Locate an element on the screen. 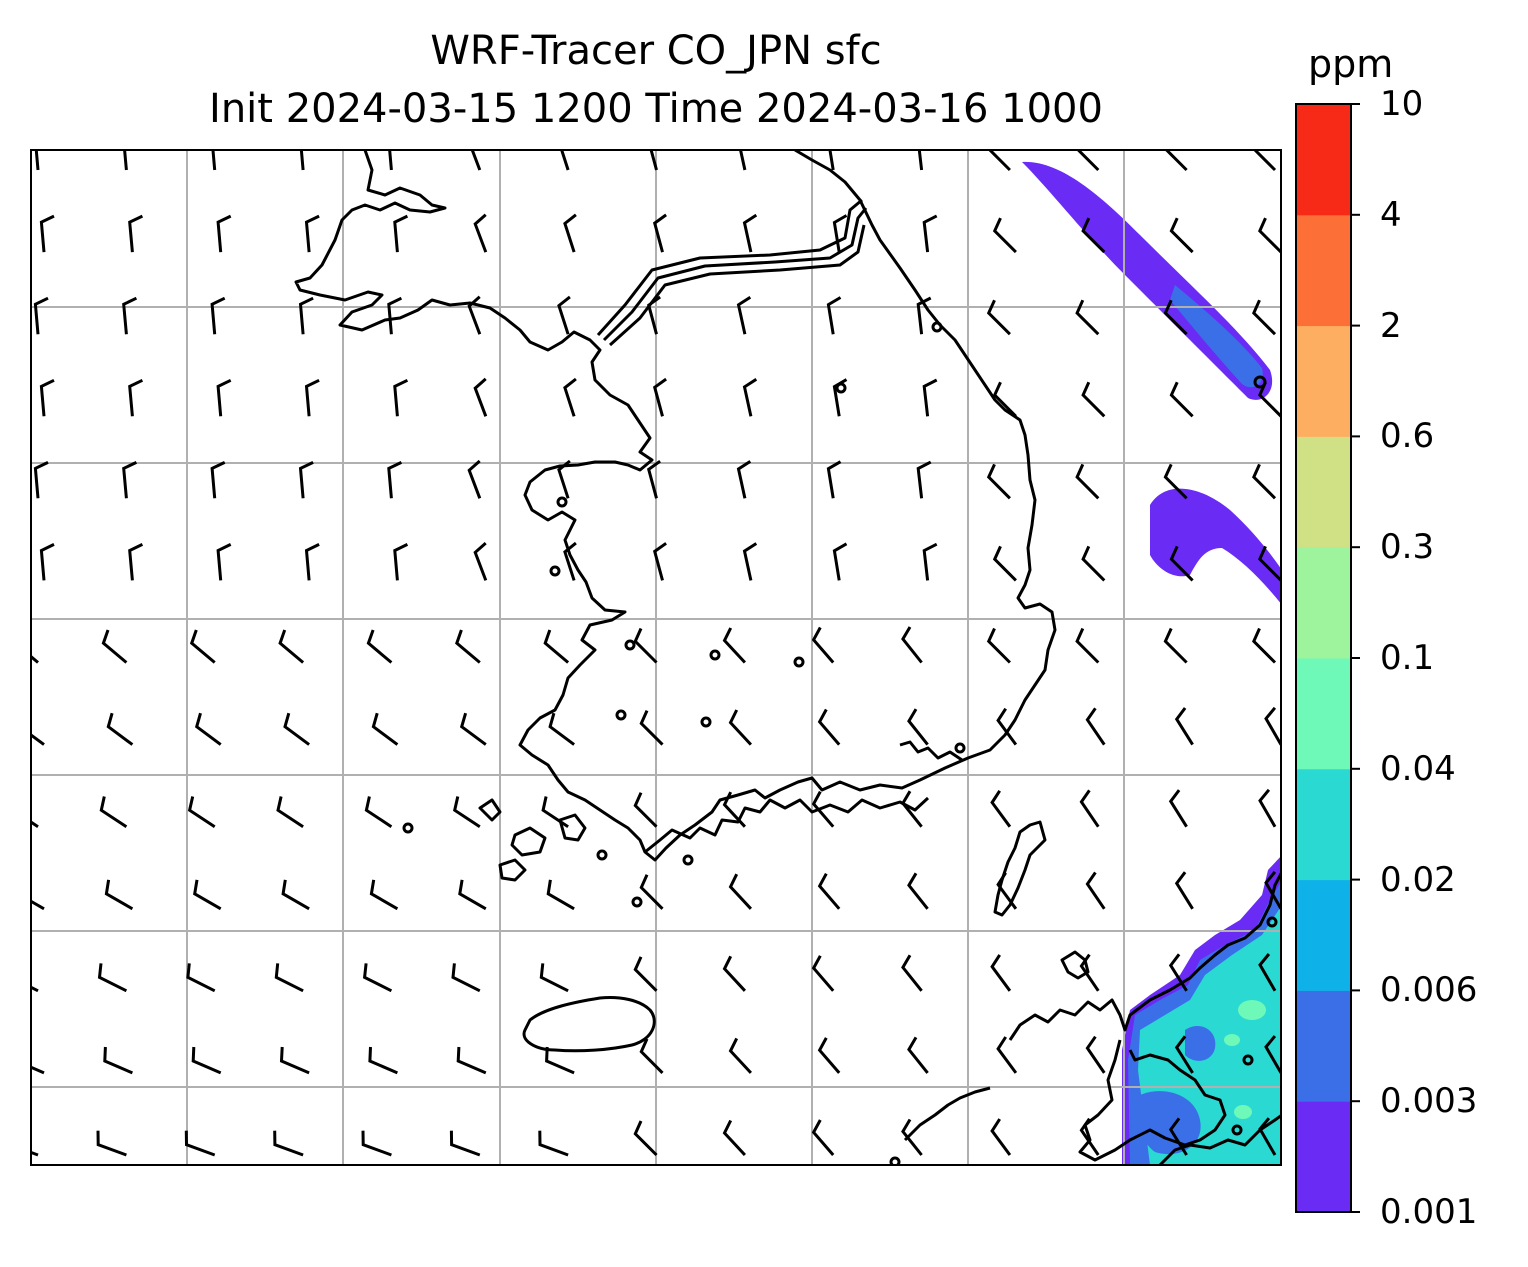 The height and width of the screenshot is (1267, 1528). coast-korea-south-inlets is located at coordinates (787, 825).